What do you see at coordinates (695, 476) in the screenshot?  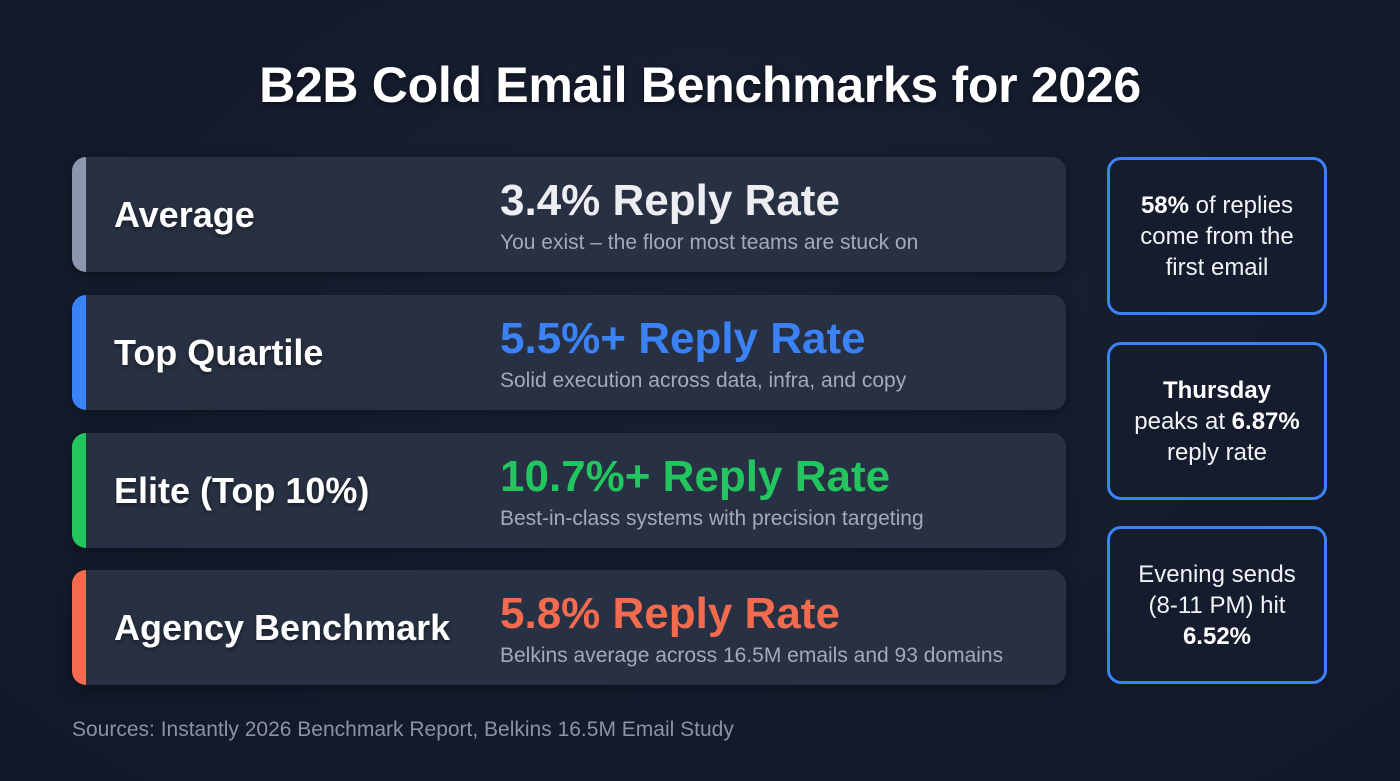 I see `benchmark-metric: 10.7%+ Reply Rate` at bounding box center [695, 476].